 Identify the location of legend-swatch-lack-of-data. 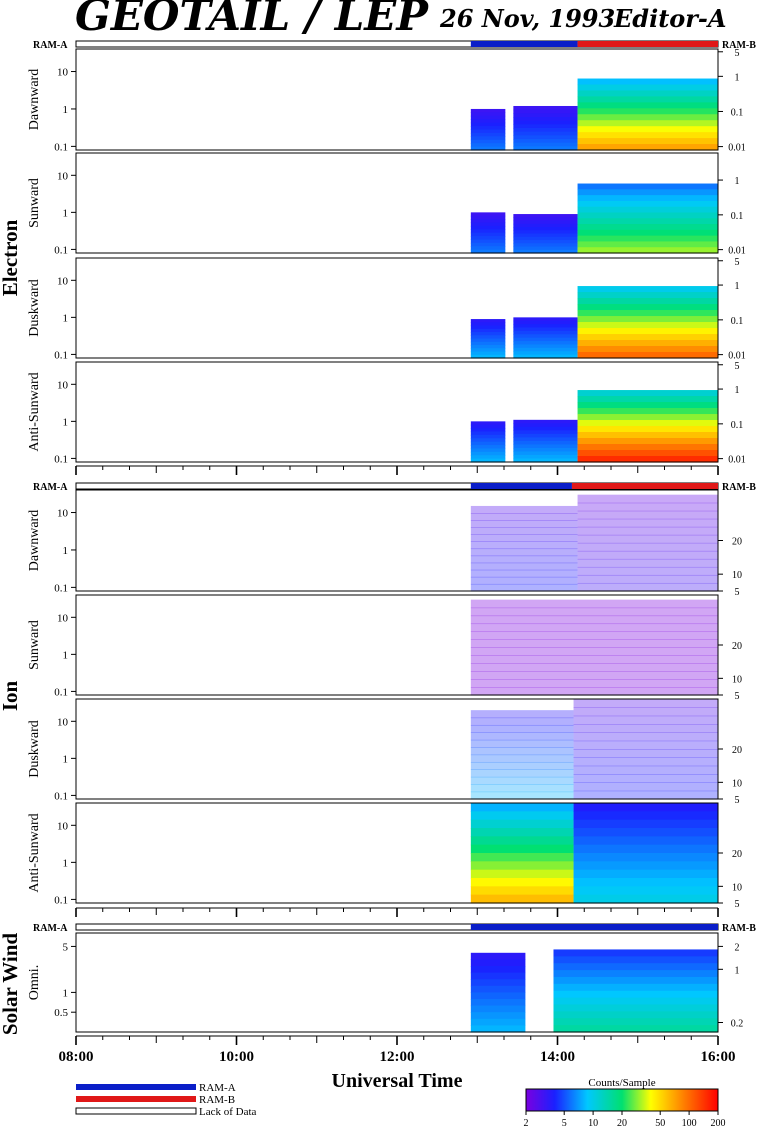
(136, 1111).